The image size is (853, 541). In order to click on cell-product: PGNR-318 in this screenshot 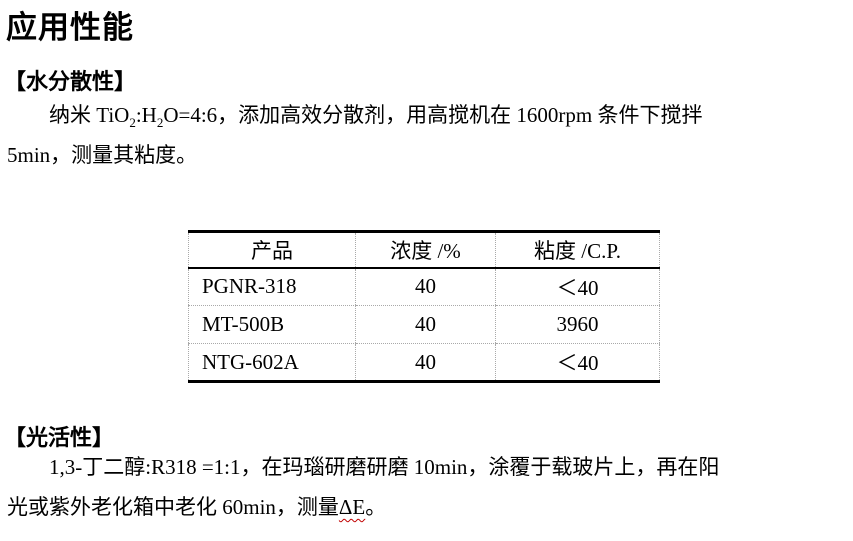, I will do `click(272, 286)`.